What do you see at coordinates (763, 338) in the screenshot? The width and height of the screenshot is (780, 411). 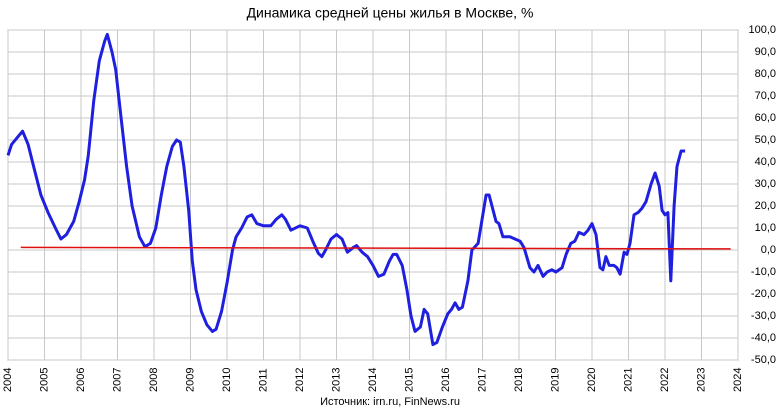 I see `y-tick-label: -40,0` at bounding box center [763, 338].